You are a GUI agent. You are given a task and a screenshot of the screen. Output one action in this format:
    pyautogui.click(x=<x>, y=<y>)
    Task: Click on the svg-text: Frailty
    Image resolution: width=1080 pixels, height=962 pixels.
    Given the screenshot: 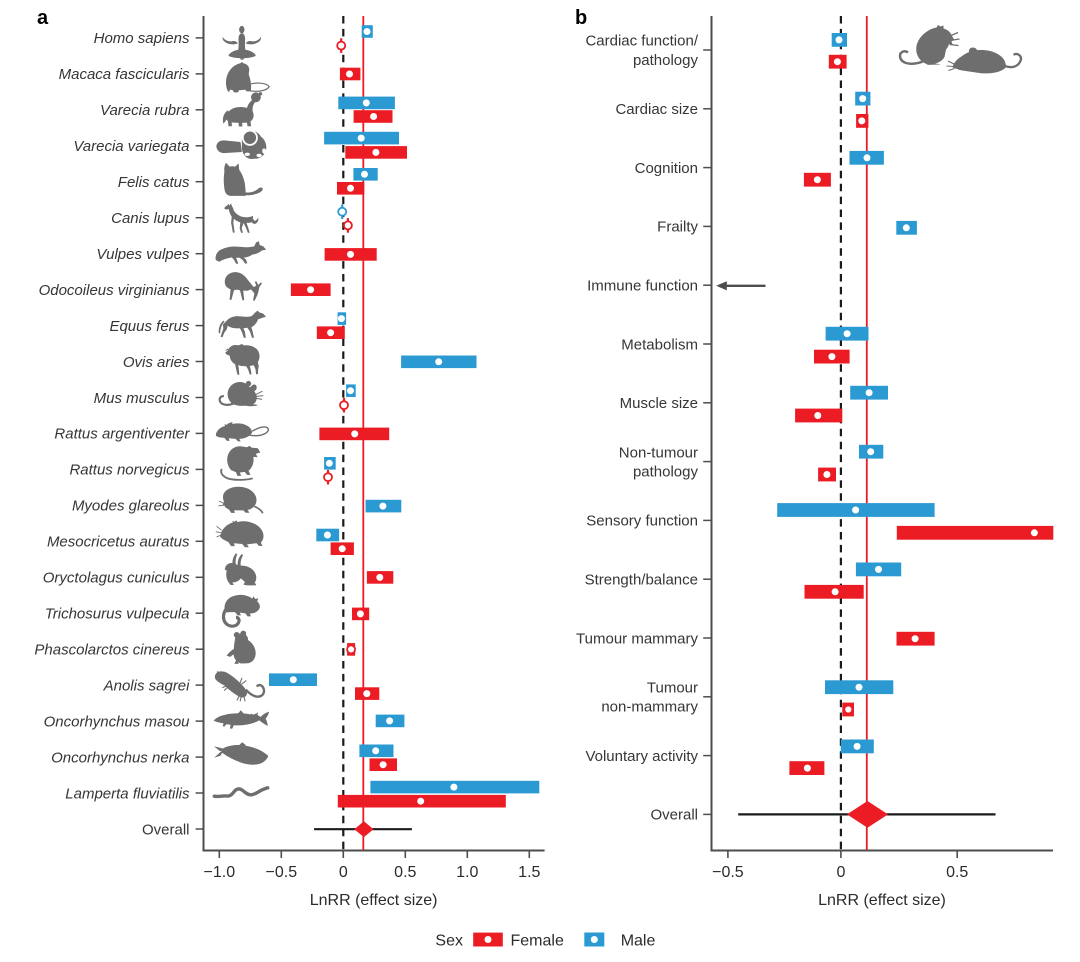 What is the action you would take?
    pyautogui.click(x=677, y=227)
    